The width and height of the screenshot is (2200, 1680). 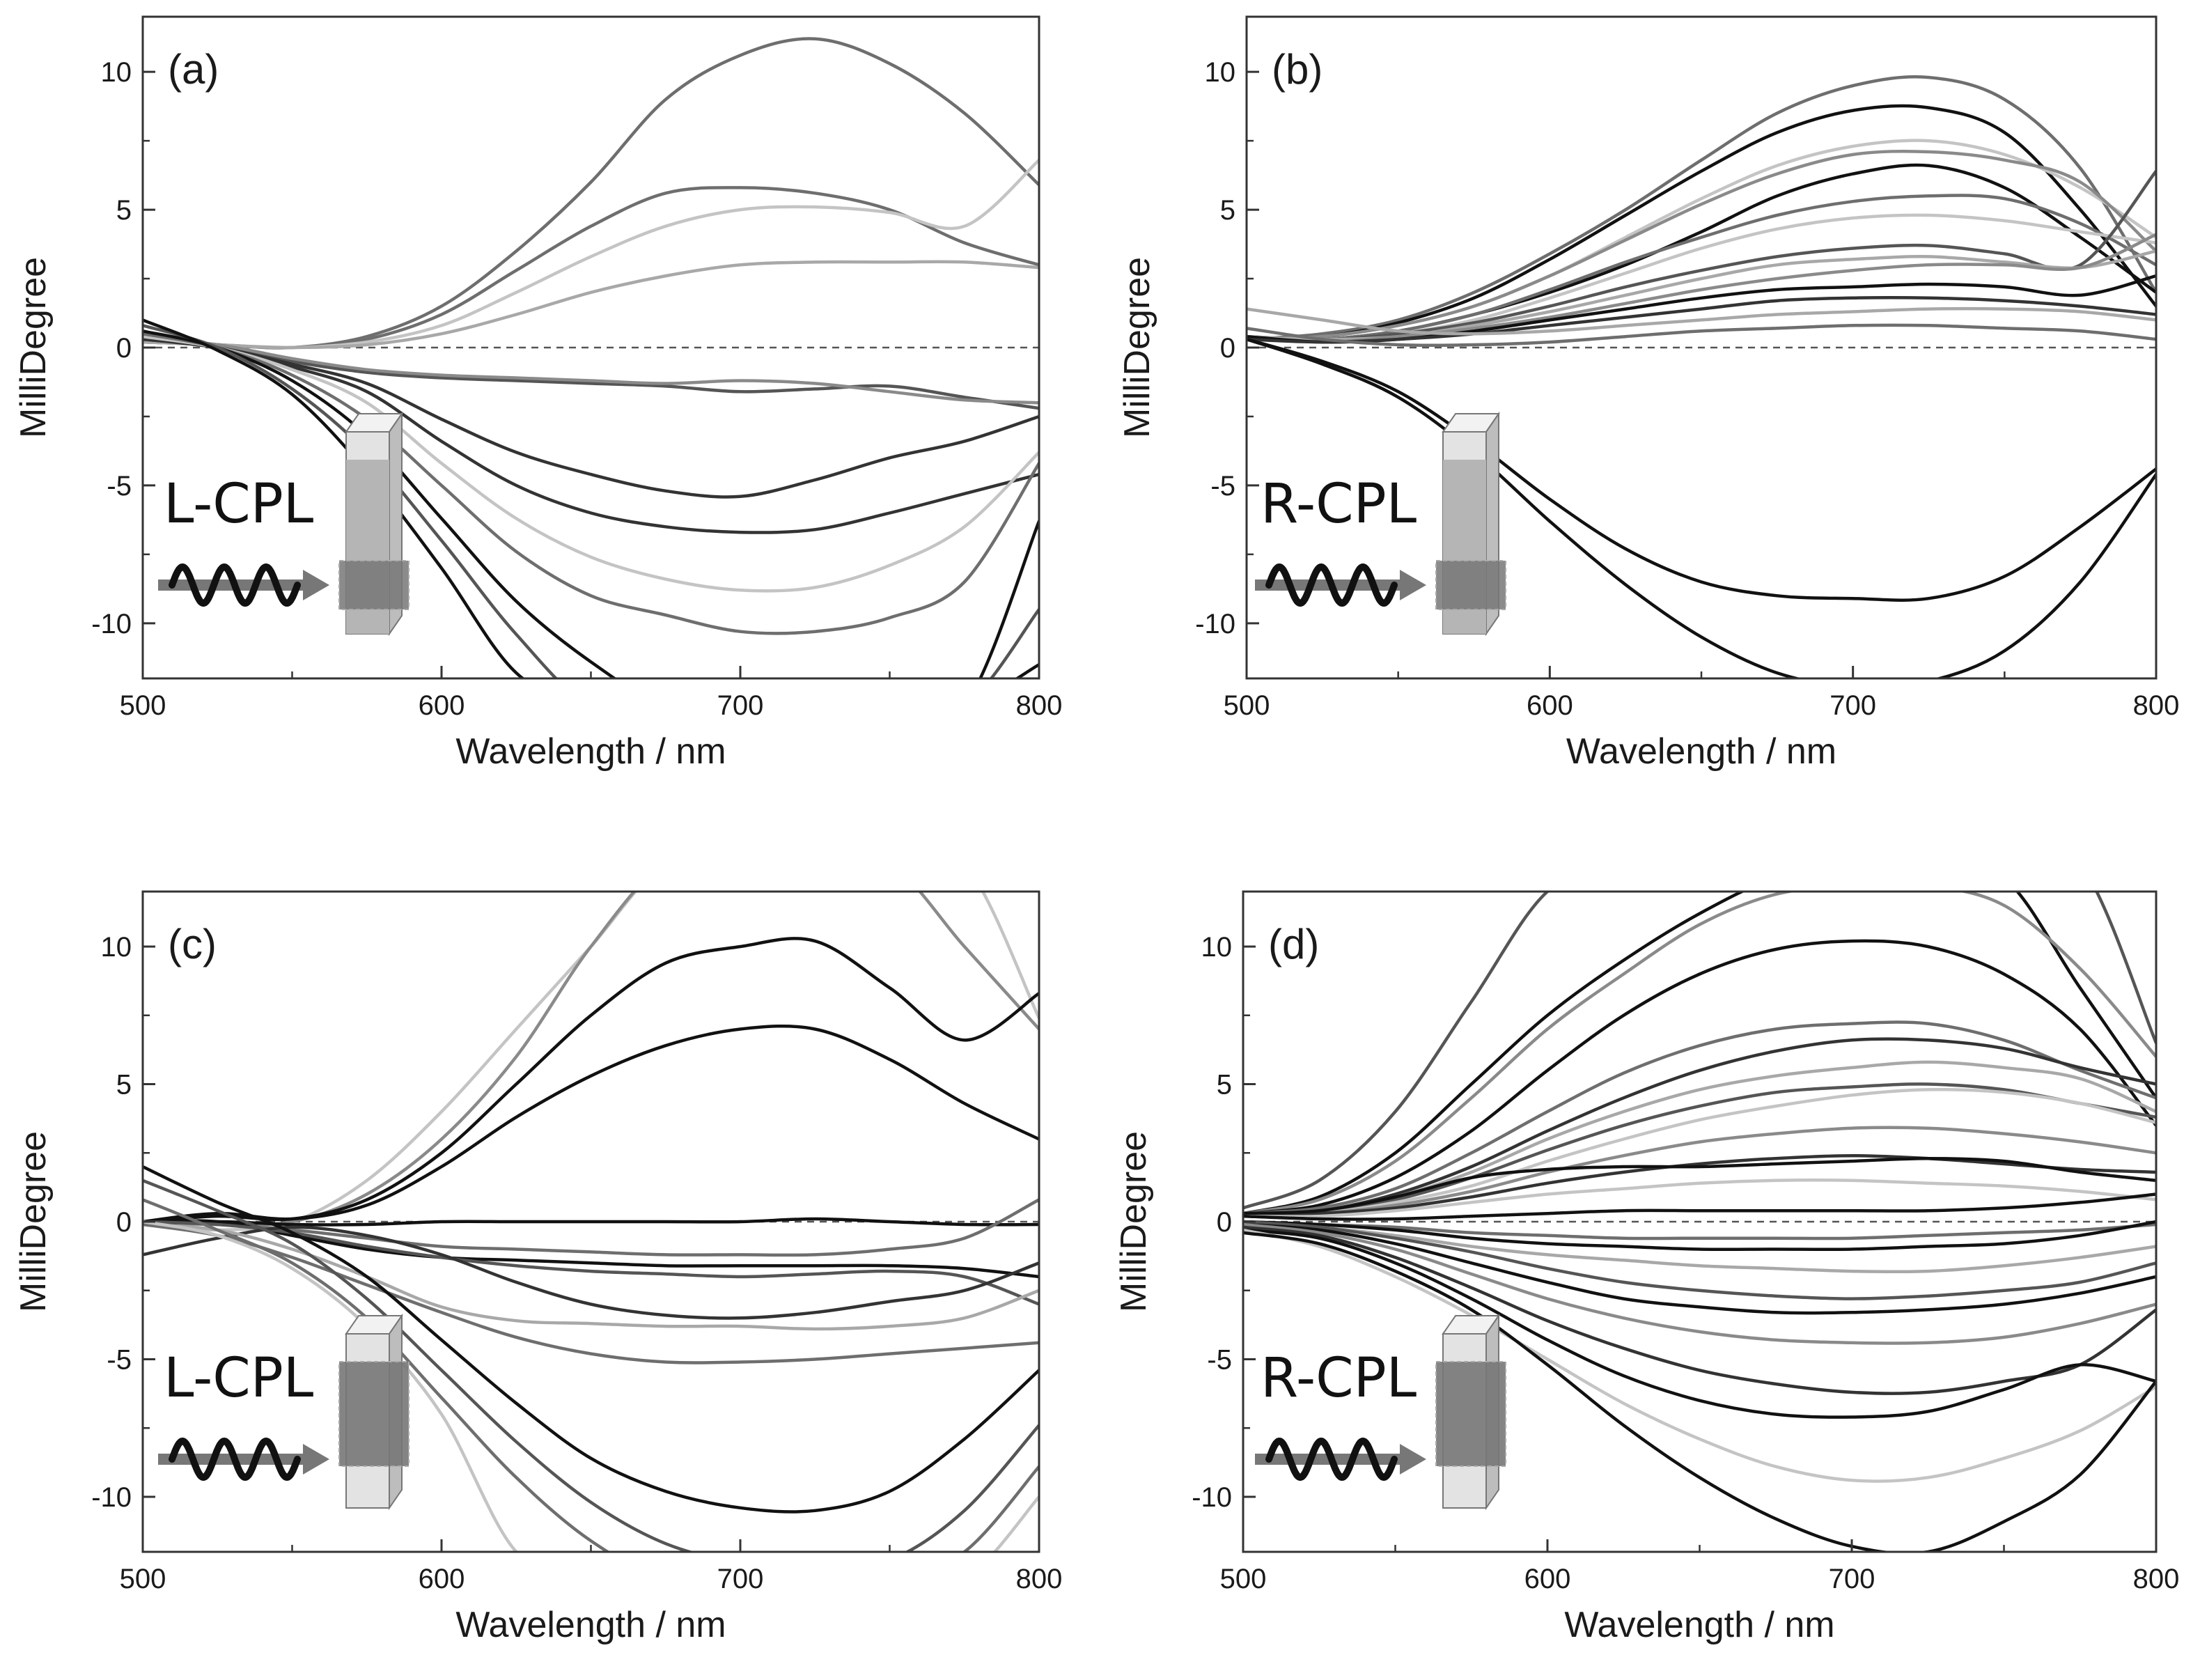 I want to click on panel-label: (d), so click(x=1293, y=944).